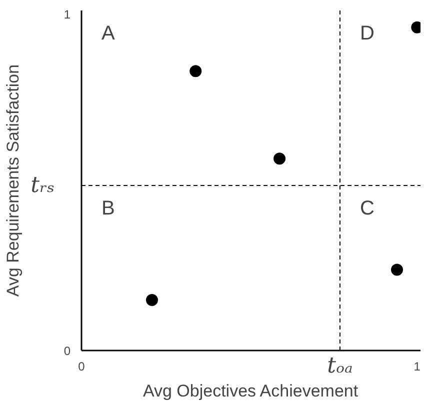 The image size is (424, 408). I want to click on annotation: C, so click(367, 209).